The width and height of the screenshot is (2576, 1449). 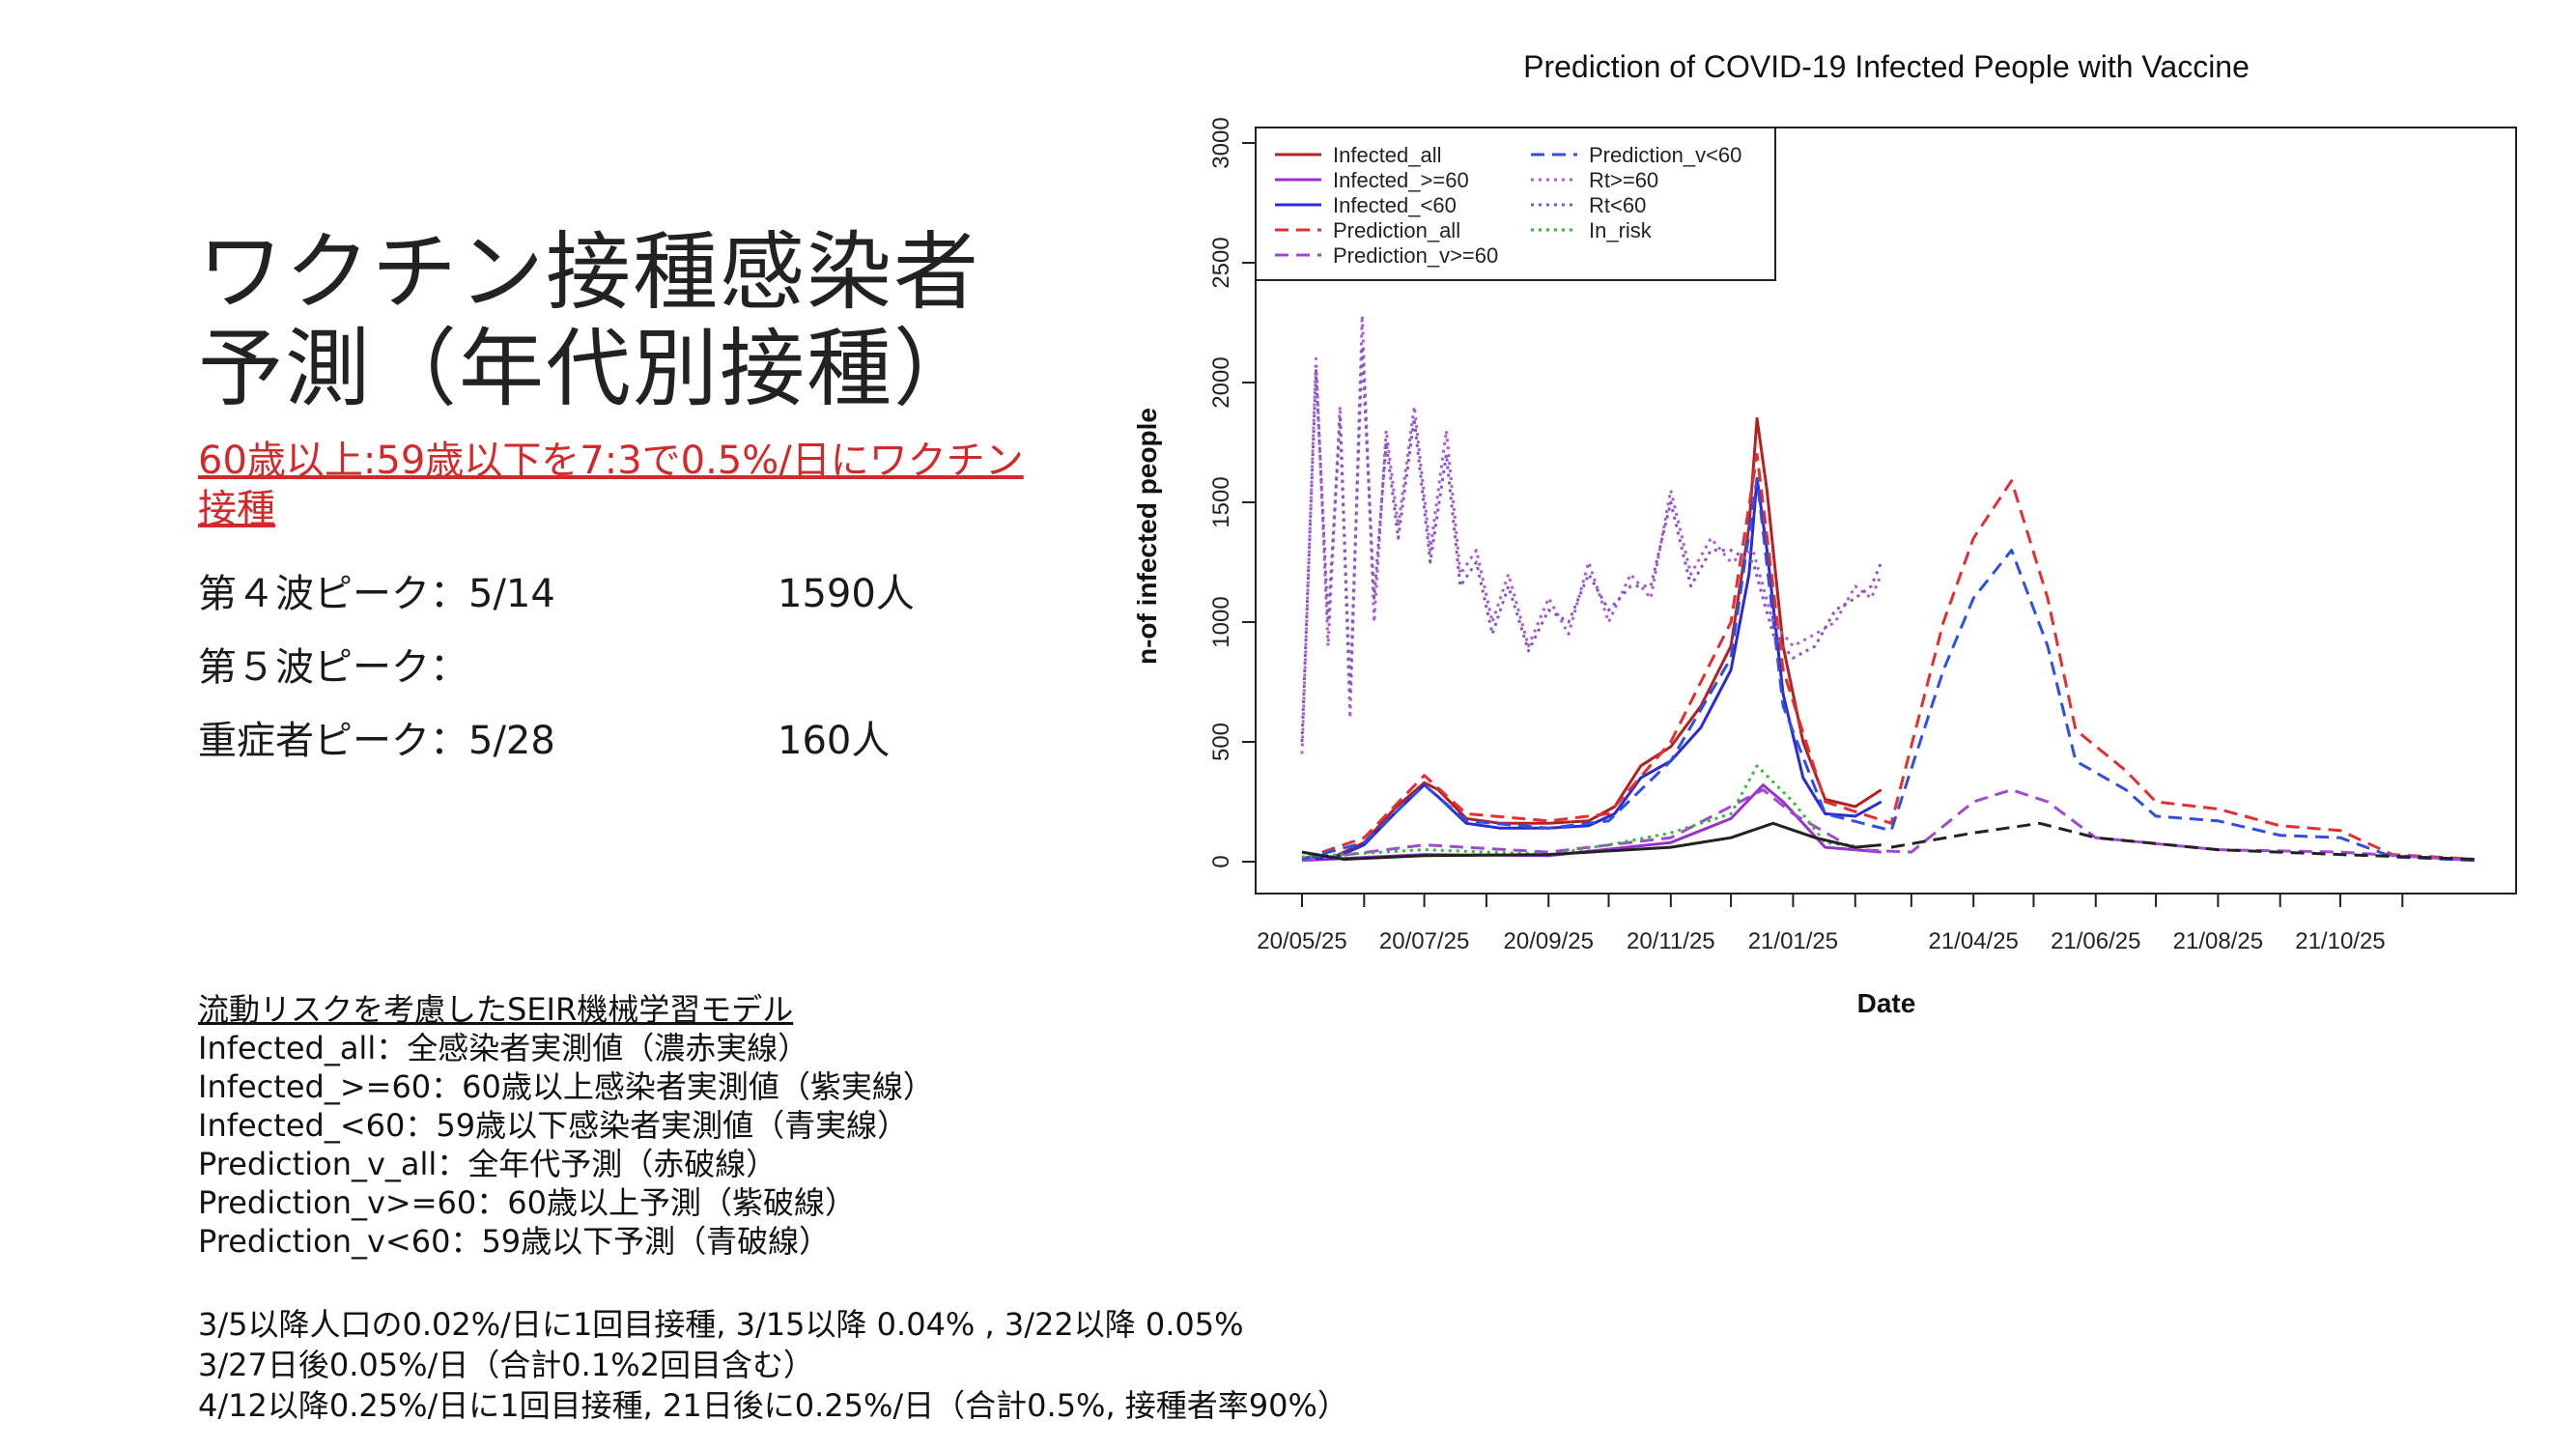 What do you see at coordinates (2340, 941) in the screenshot?
I see `x-tick-label: 21/10/25` at bounding box center [2340, 941].